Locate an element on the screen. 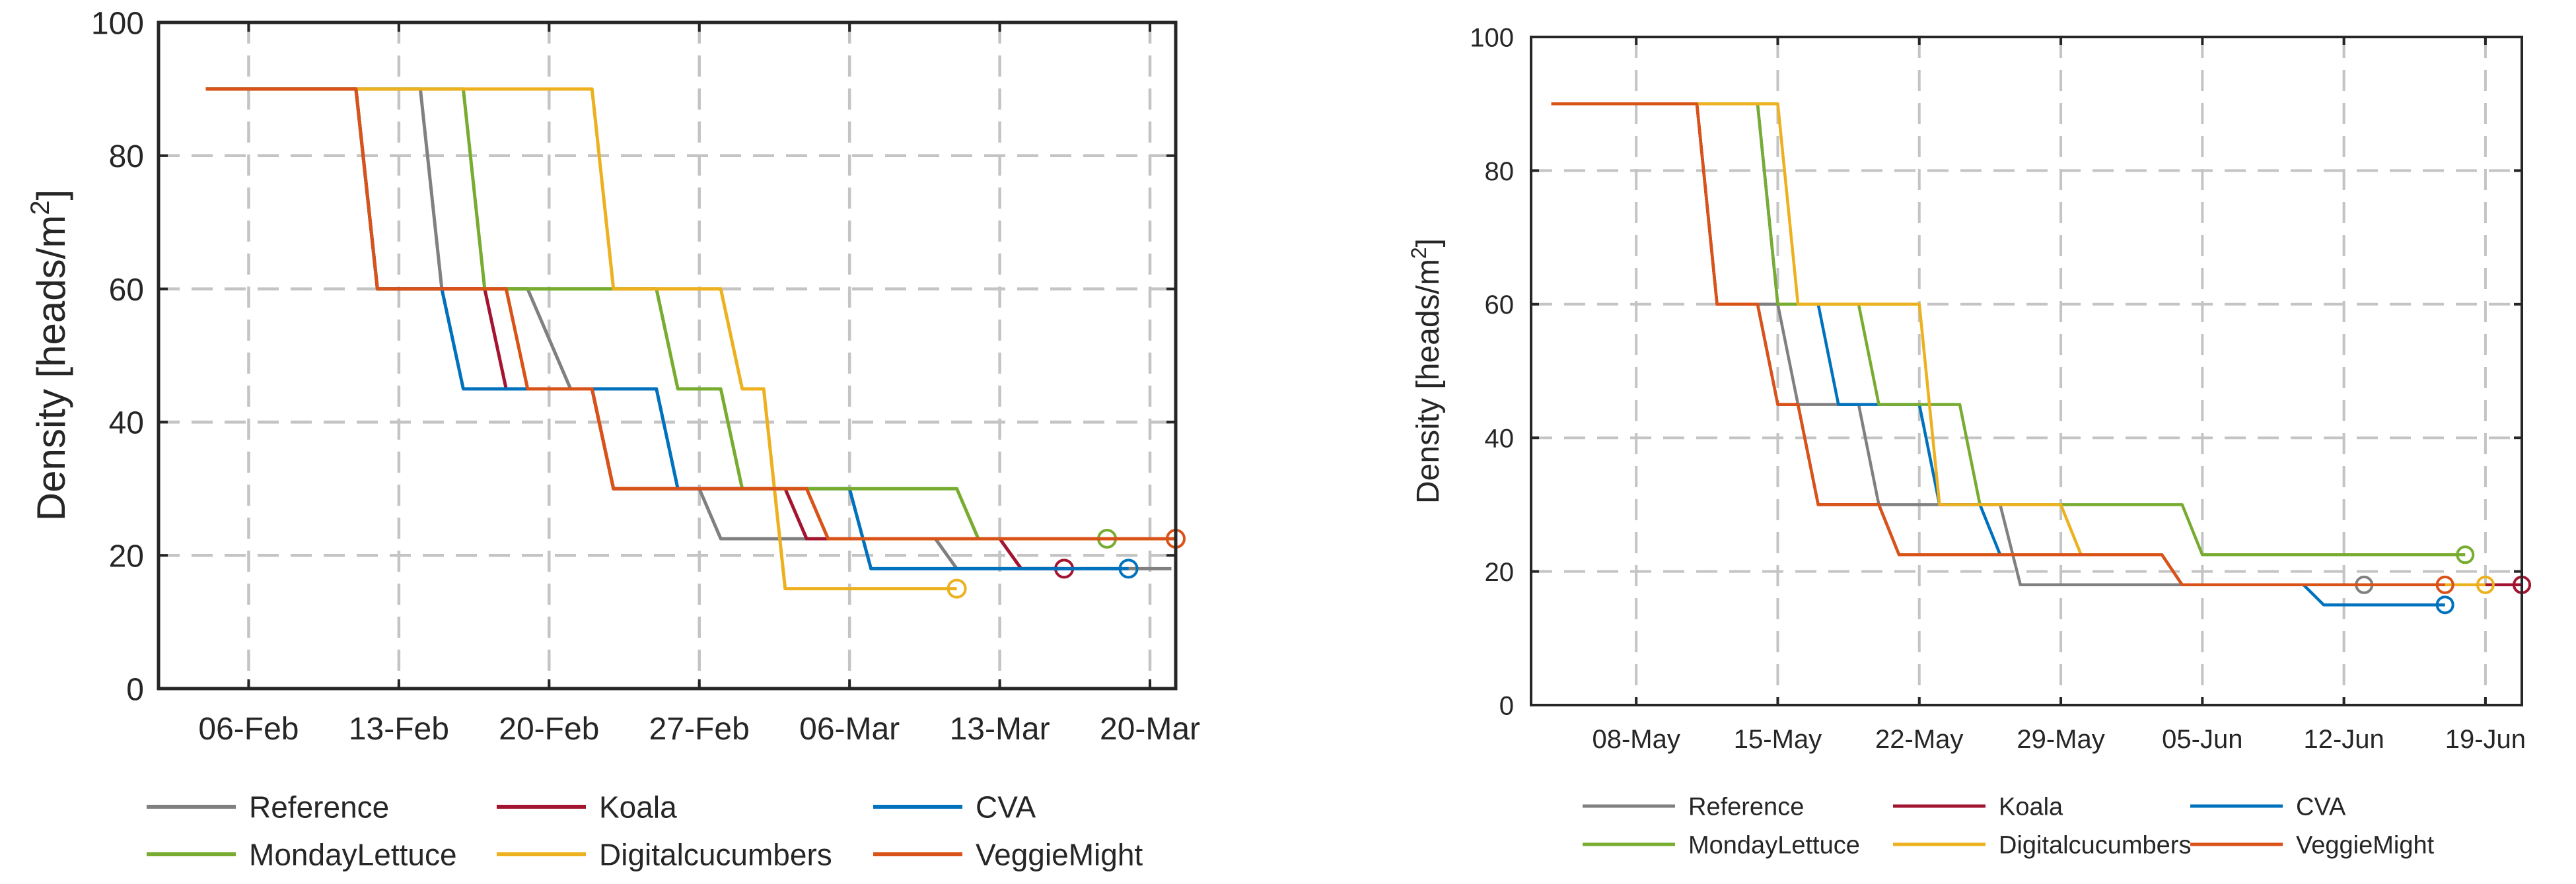  left-y-tick-label: 20 is located at coordinates (127, 556).